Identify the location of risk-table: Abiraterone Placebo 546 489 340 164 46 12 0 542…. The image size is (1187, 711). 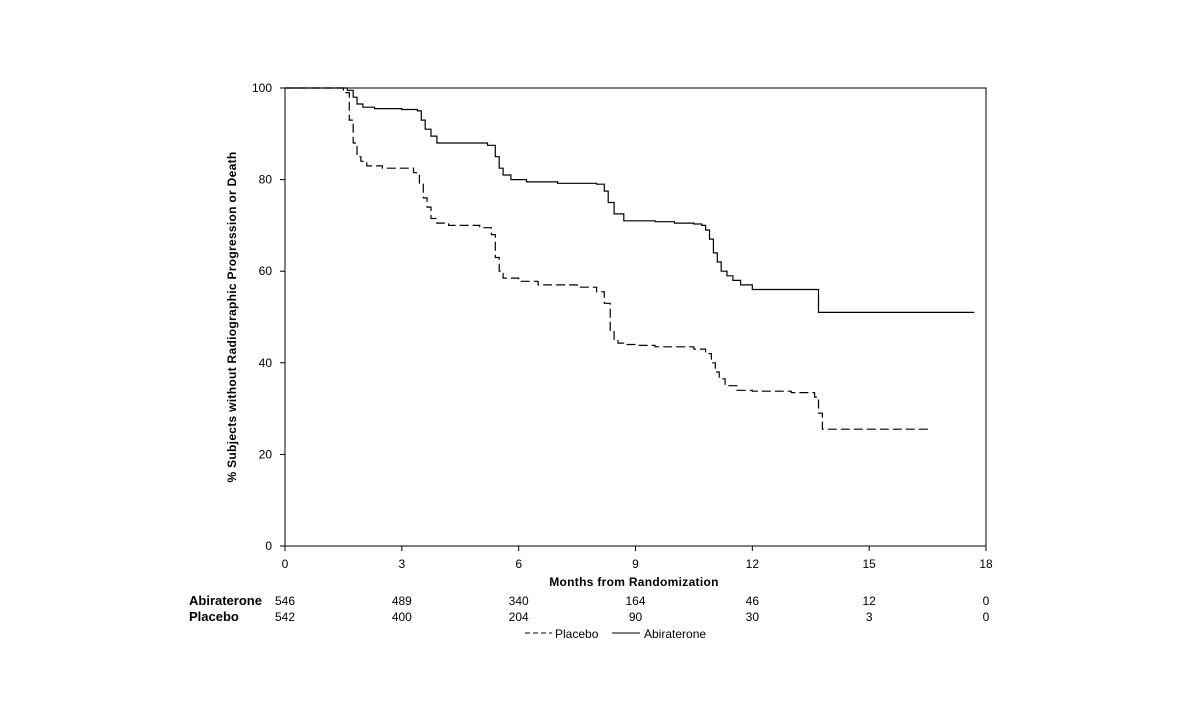
(589, 608).